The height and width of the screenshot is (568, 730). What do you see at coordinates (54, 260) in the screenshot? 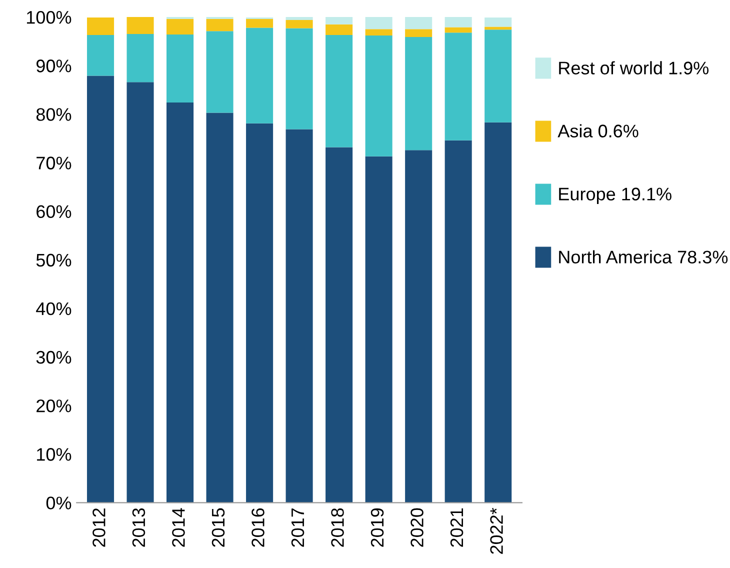
I see `y-tick-label: 50%` at bounding box center [54, 260].